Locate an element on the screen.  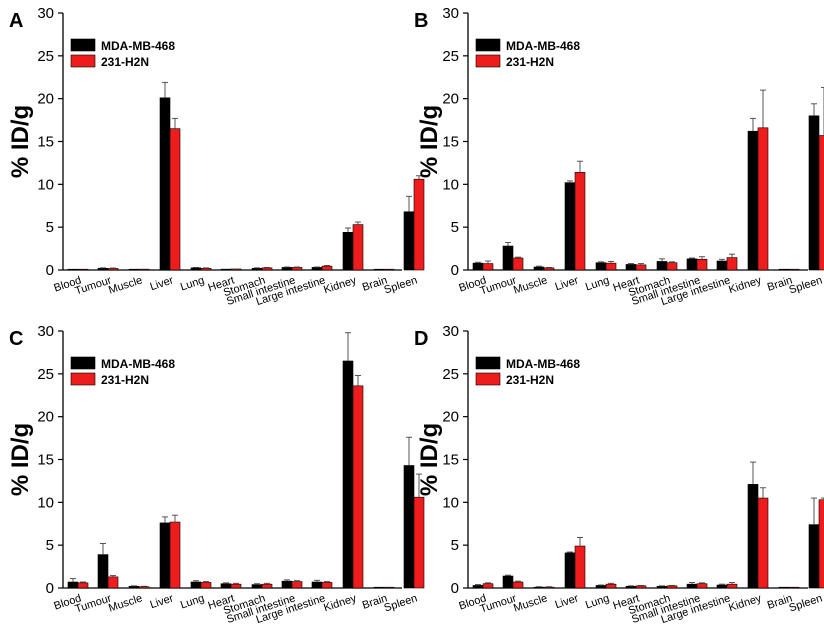
panel-label: C is located at coordinates (16, 339).